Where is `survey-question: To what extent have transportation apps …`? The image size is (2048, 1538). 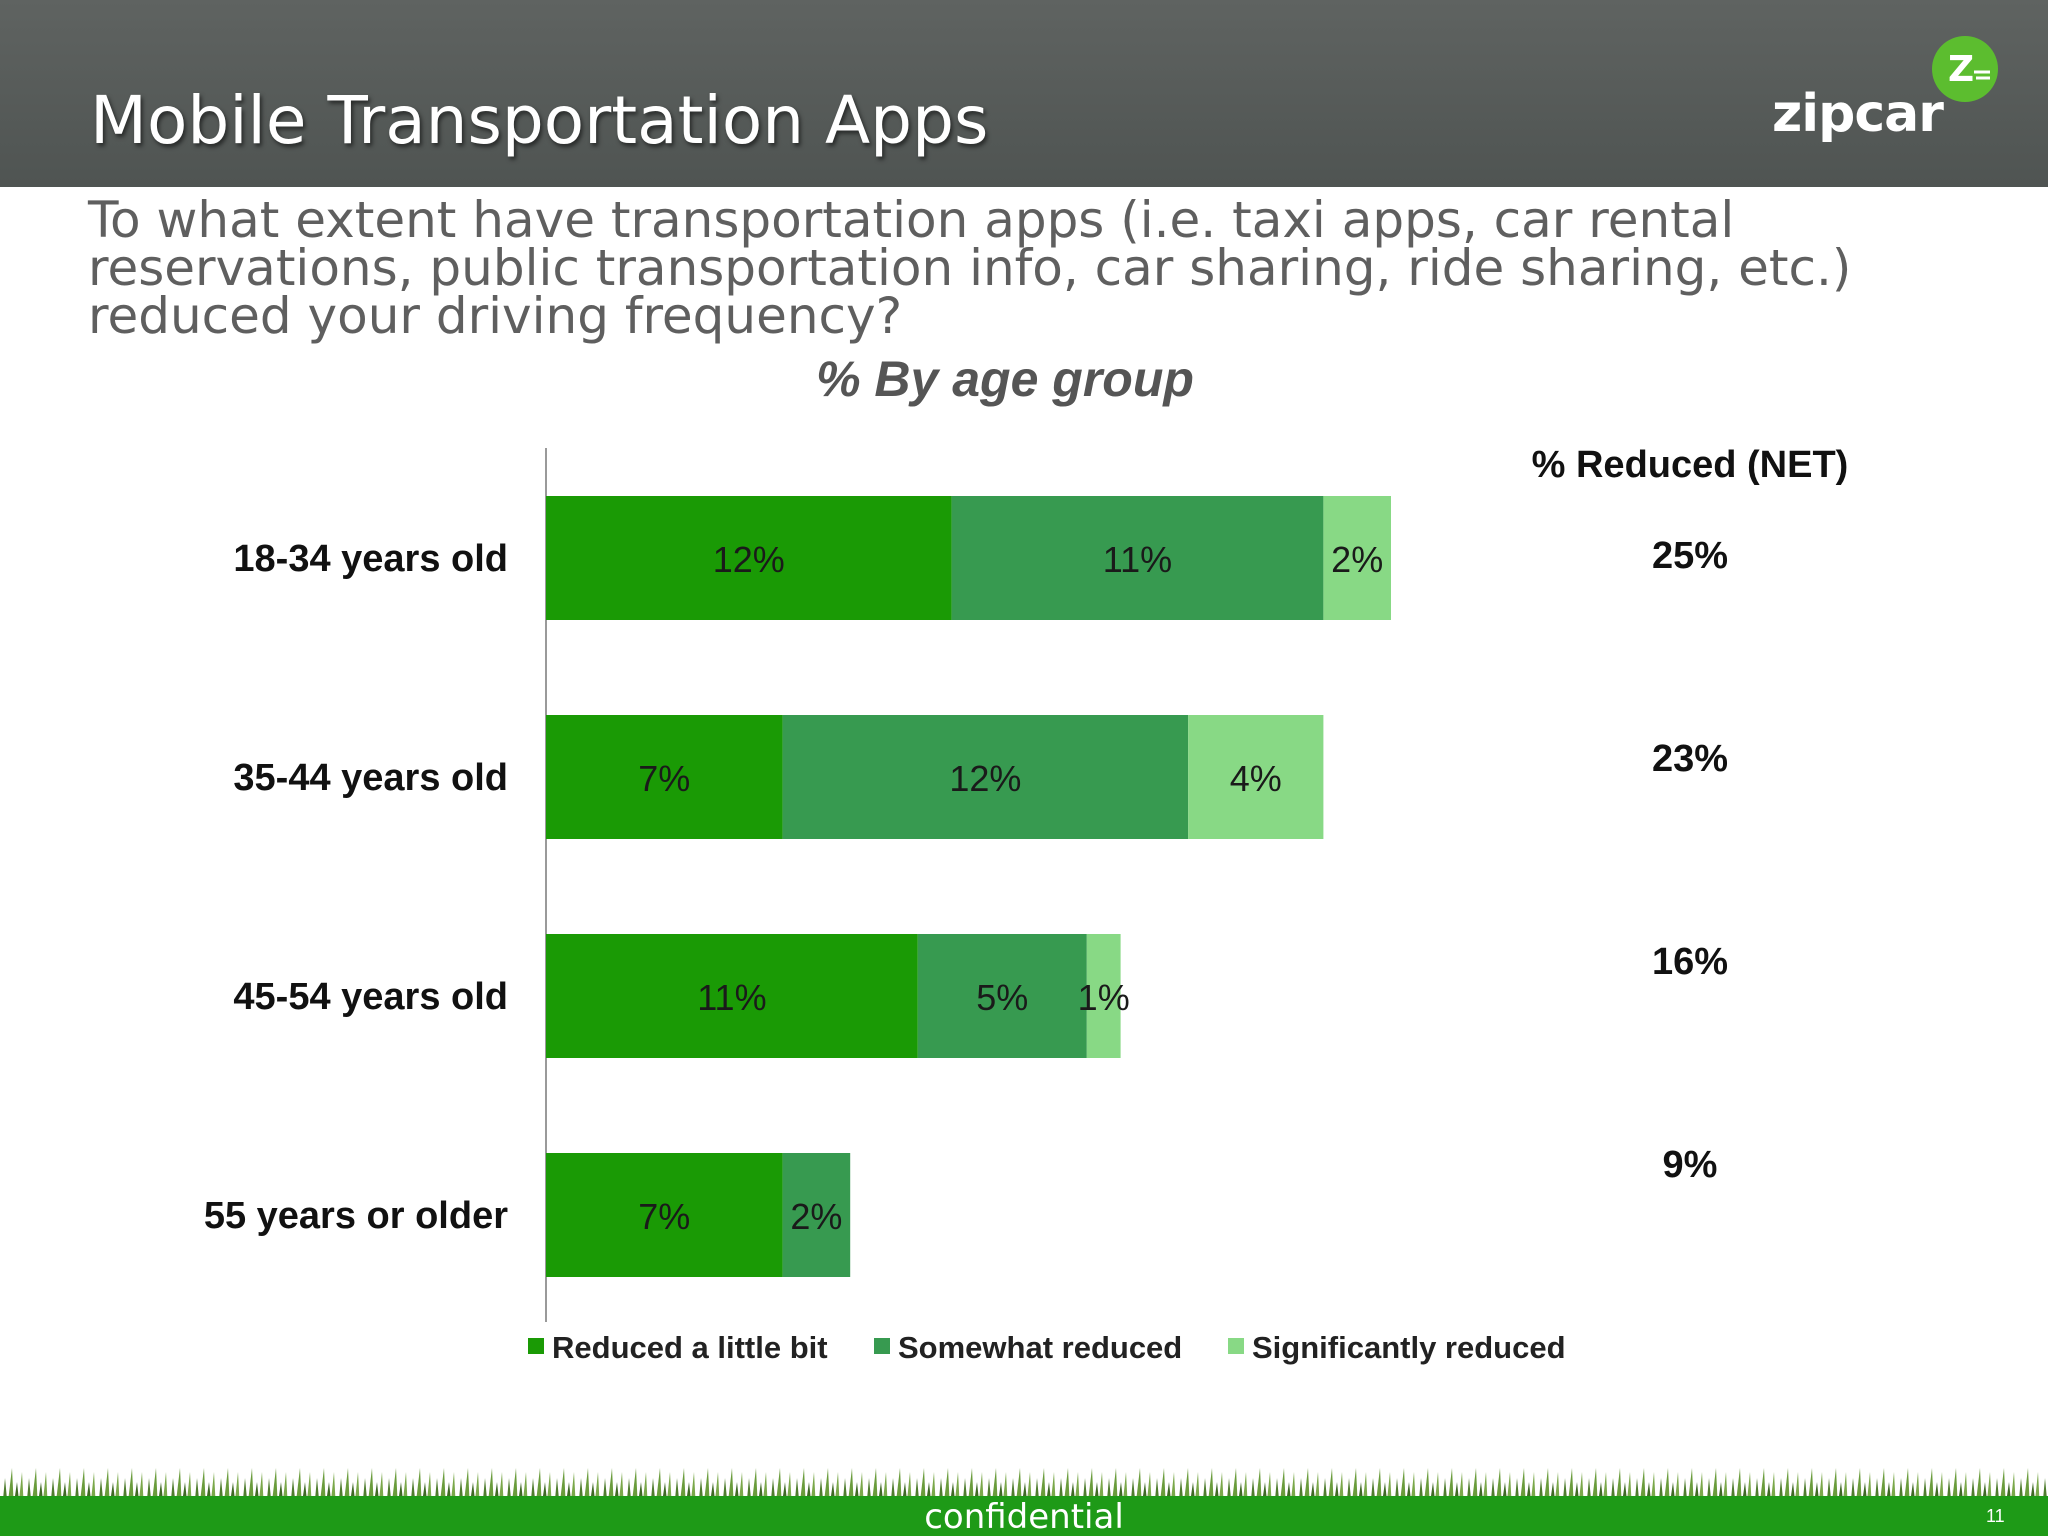 survey-question: To what extent have transportation apps … is located at coordinates (970, 268).